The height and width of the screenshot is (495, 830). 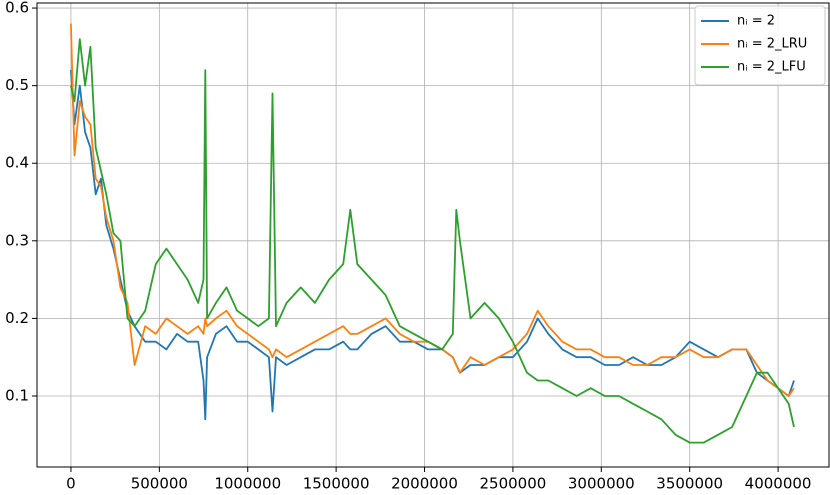 I want to click on legend-box, so click(x=760, y=45).